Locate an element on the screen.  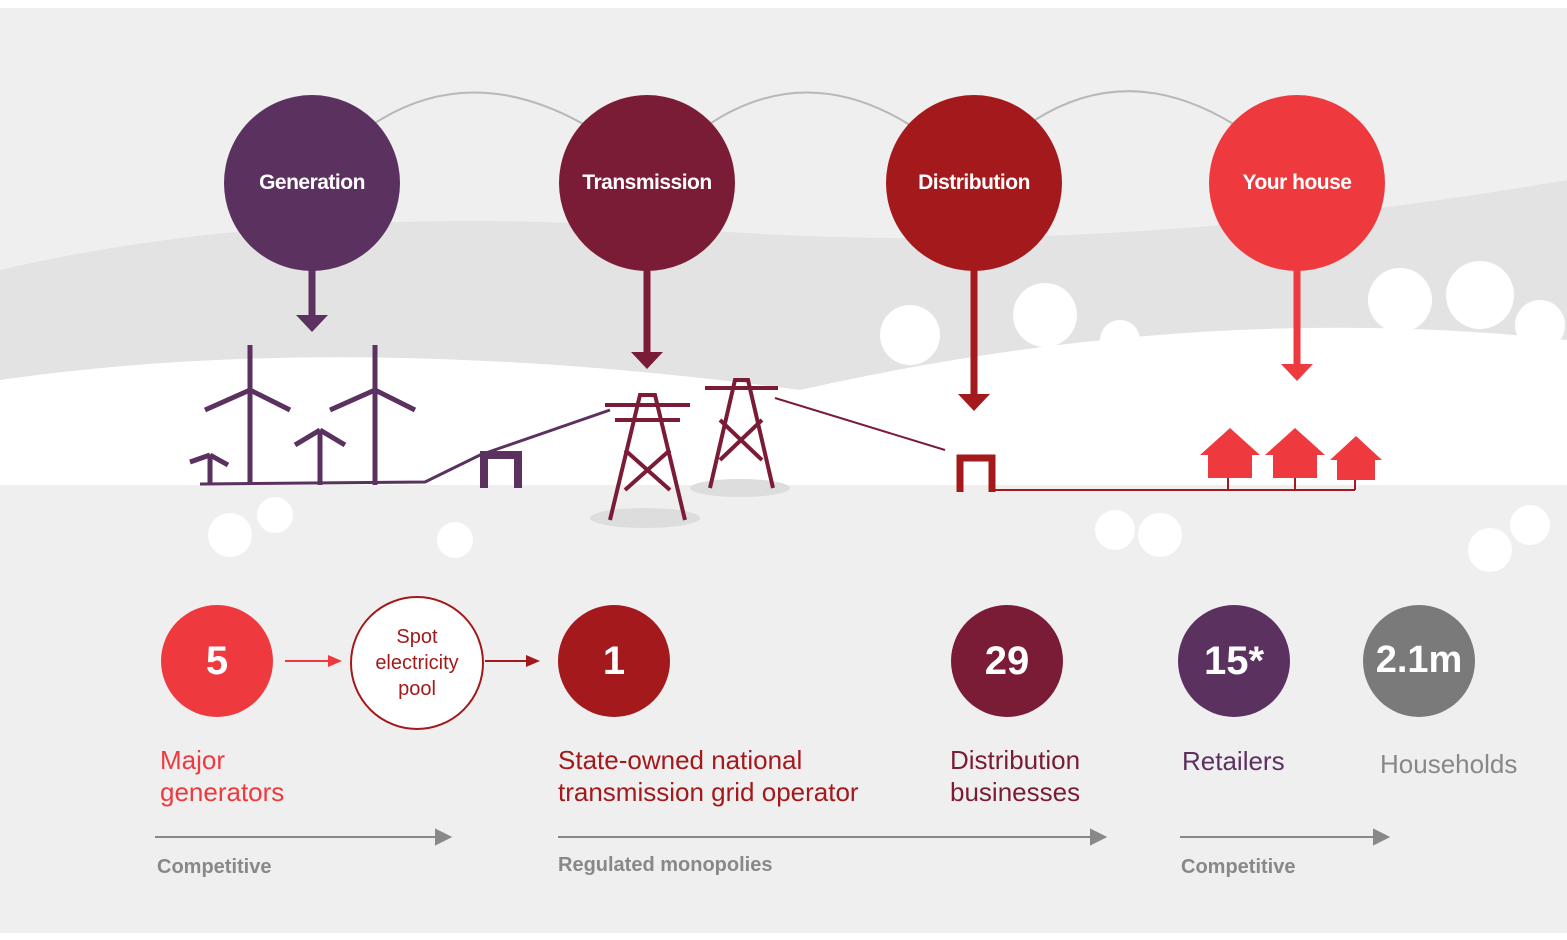
stat-label: Major generators is located at coordinates (222, 776).